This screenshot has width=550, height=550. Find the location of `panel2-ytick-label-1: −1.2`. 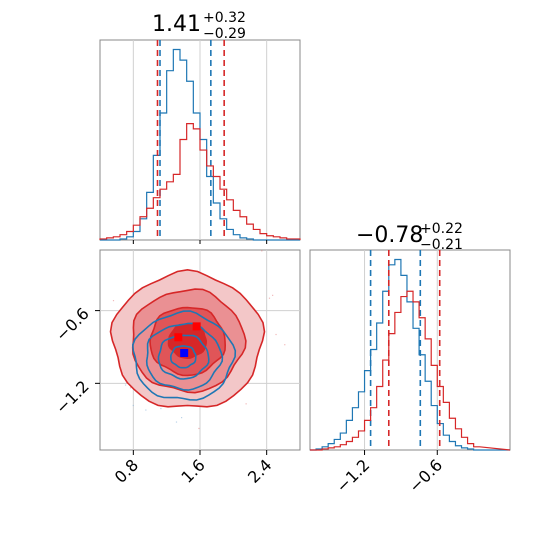

panel2-ytick-label-1: −1.2 is located at coordinates (72, 397).